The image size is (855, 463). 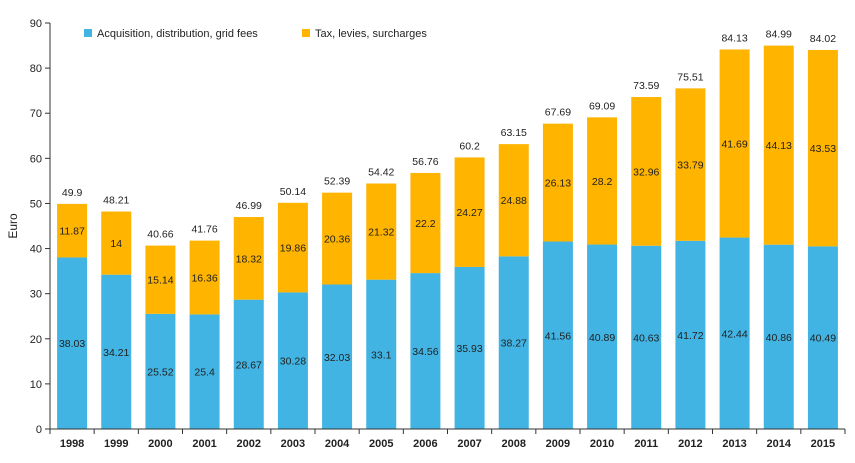 I want to click on total-label-2005: 54.42, so click(x=381, y=173).